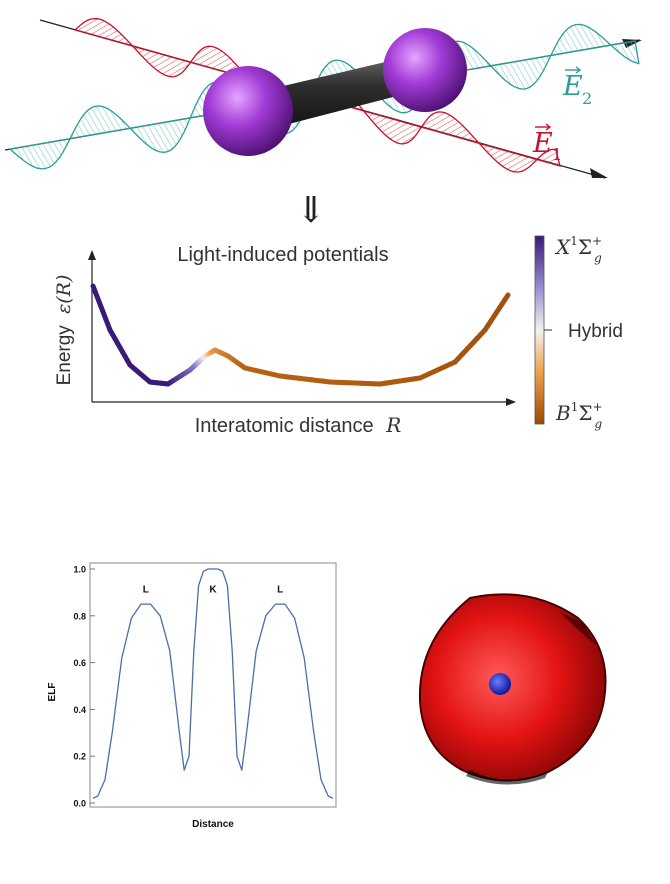 Image resolution: width=670 pixels, height=884 pixels. What do you see at coordinates (282, 255) in the screenshot?
I see `potential-chart-title: Light-induced potentials` at bounding box center [282, 255].